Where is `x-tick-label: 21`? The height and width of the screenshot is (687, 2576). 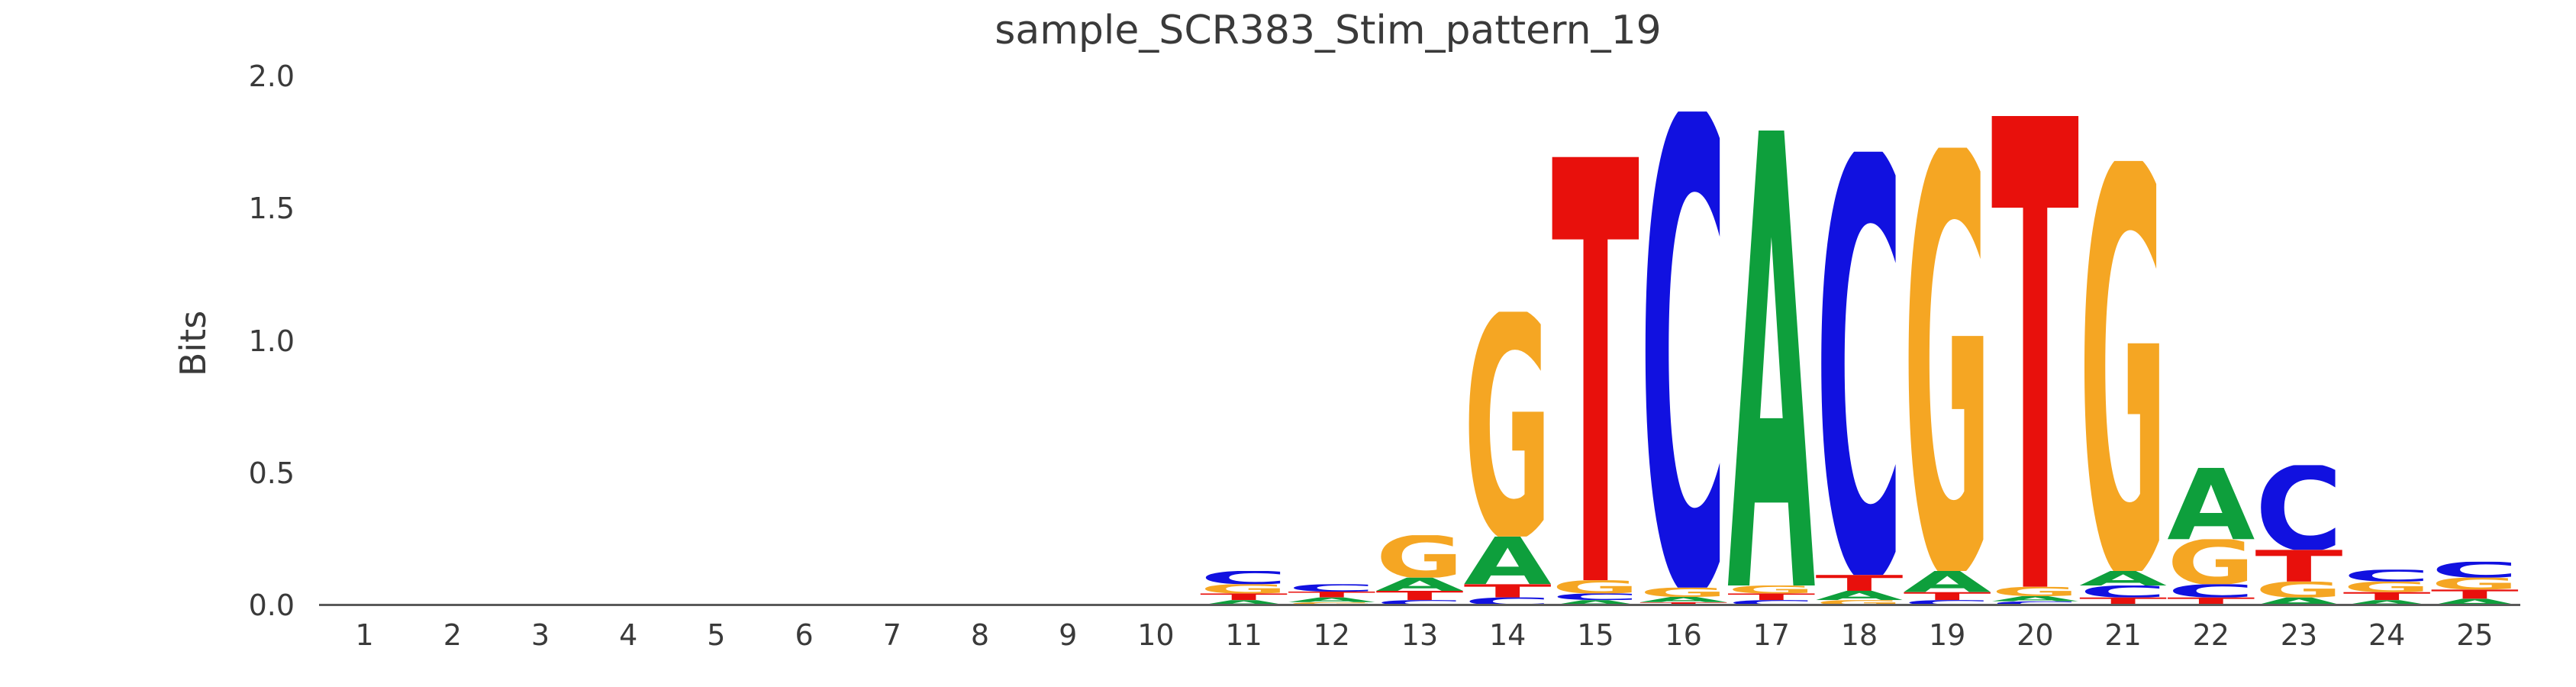 x-tick-label: 21 is located at coordinates (2123, 635).